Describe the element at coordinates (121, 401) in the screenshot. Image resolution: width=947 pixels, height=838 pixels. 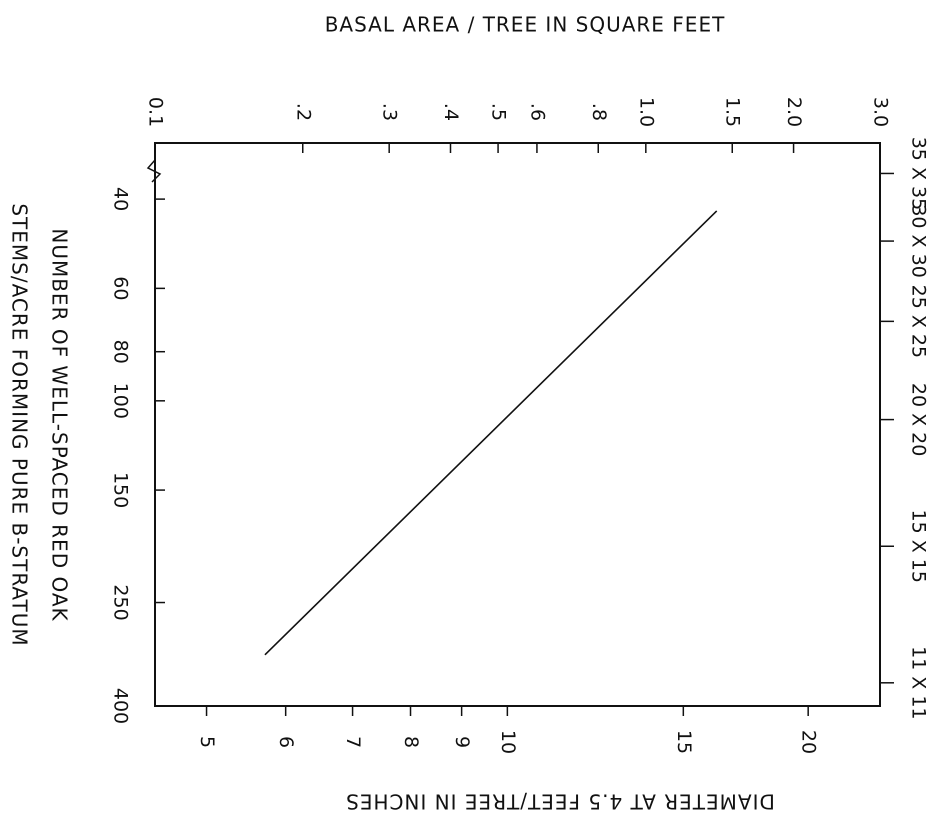
I see `y-tick-label: 100` at that location.